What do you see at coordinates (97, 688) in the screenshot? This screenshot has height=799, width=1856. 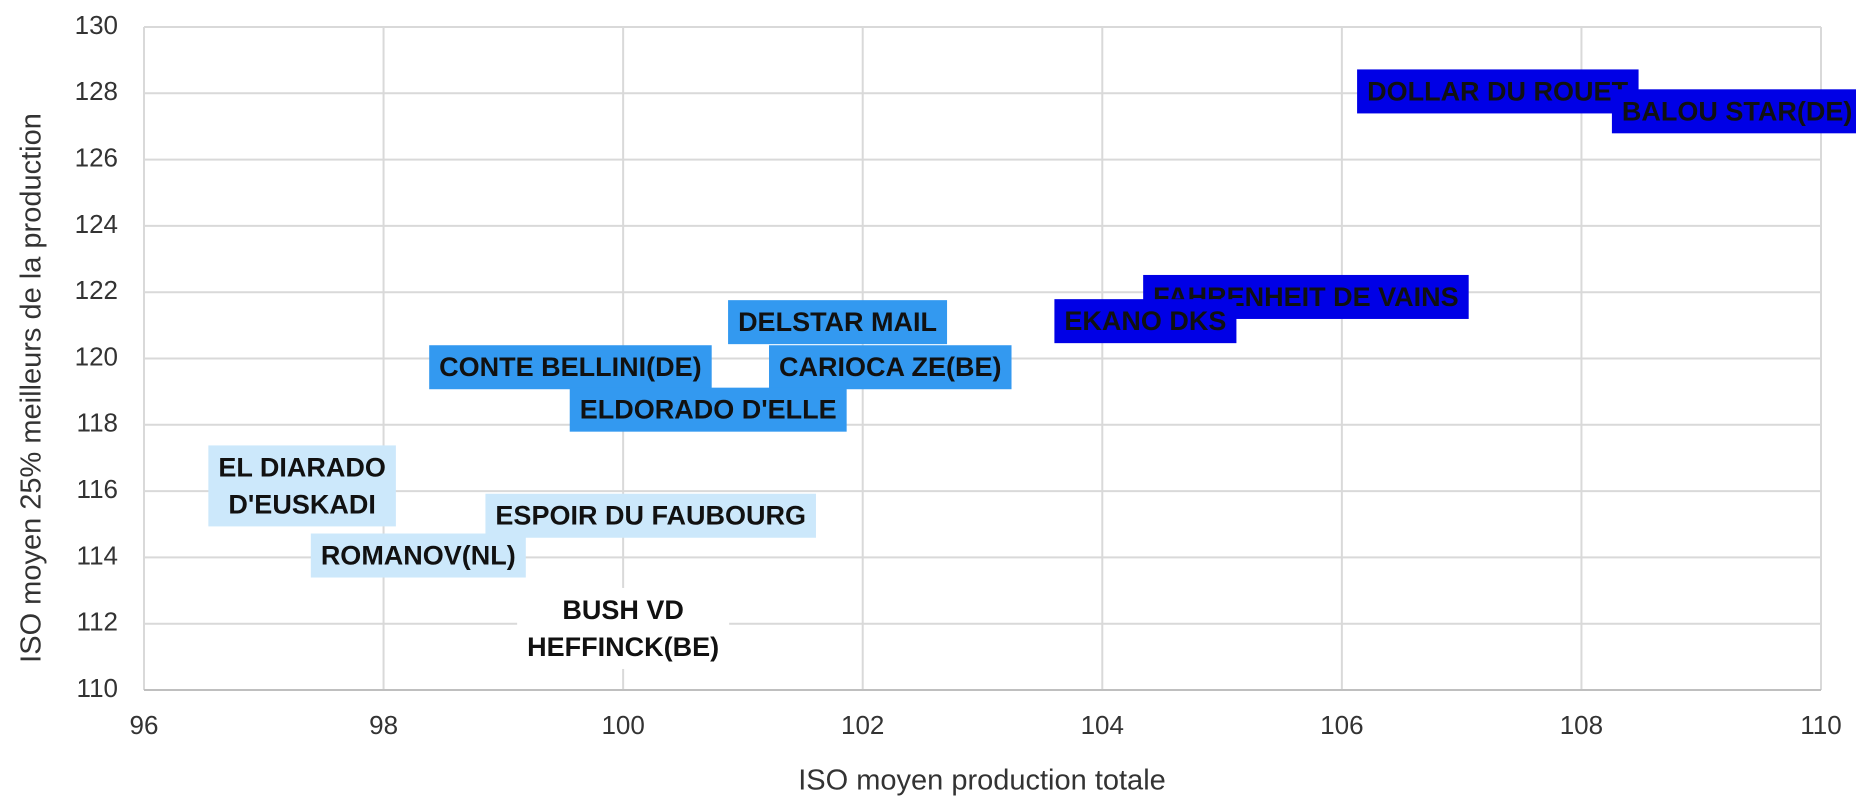 I see `y-tick-label: 110` at bounding box center [97, 688].